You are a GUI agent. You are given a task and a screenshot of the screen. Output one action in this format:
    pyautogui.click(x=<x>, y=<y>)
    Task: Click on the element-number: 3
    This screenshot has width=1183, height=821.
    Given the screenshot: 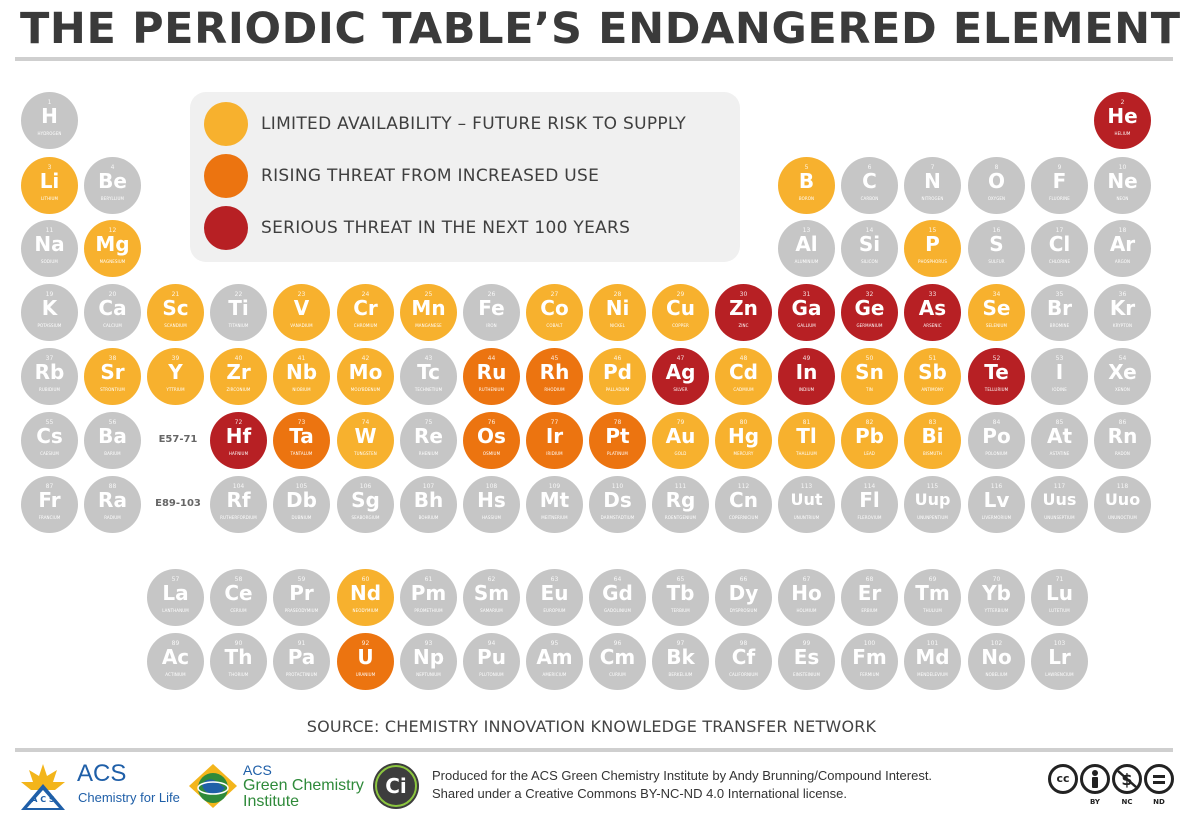 What is the action you would take?
    pyautogui.click(x=49, y=167)
    